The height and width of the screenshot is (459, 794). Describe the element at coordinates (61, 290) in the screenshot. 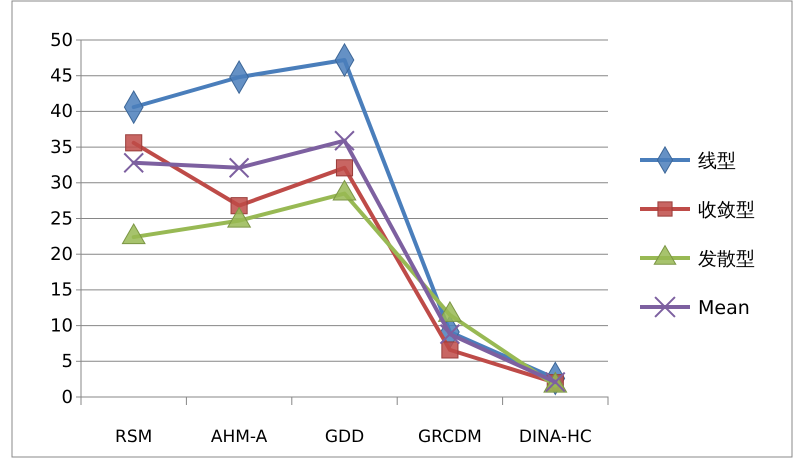

I see `y-tick-label: 15` at that location.